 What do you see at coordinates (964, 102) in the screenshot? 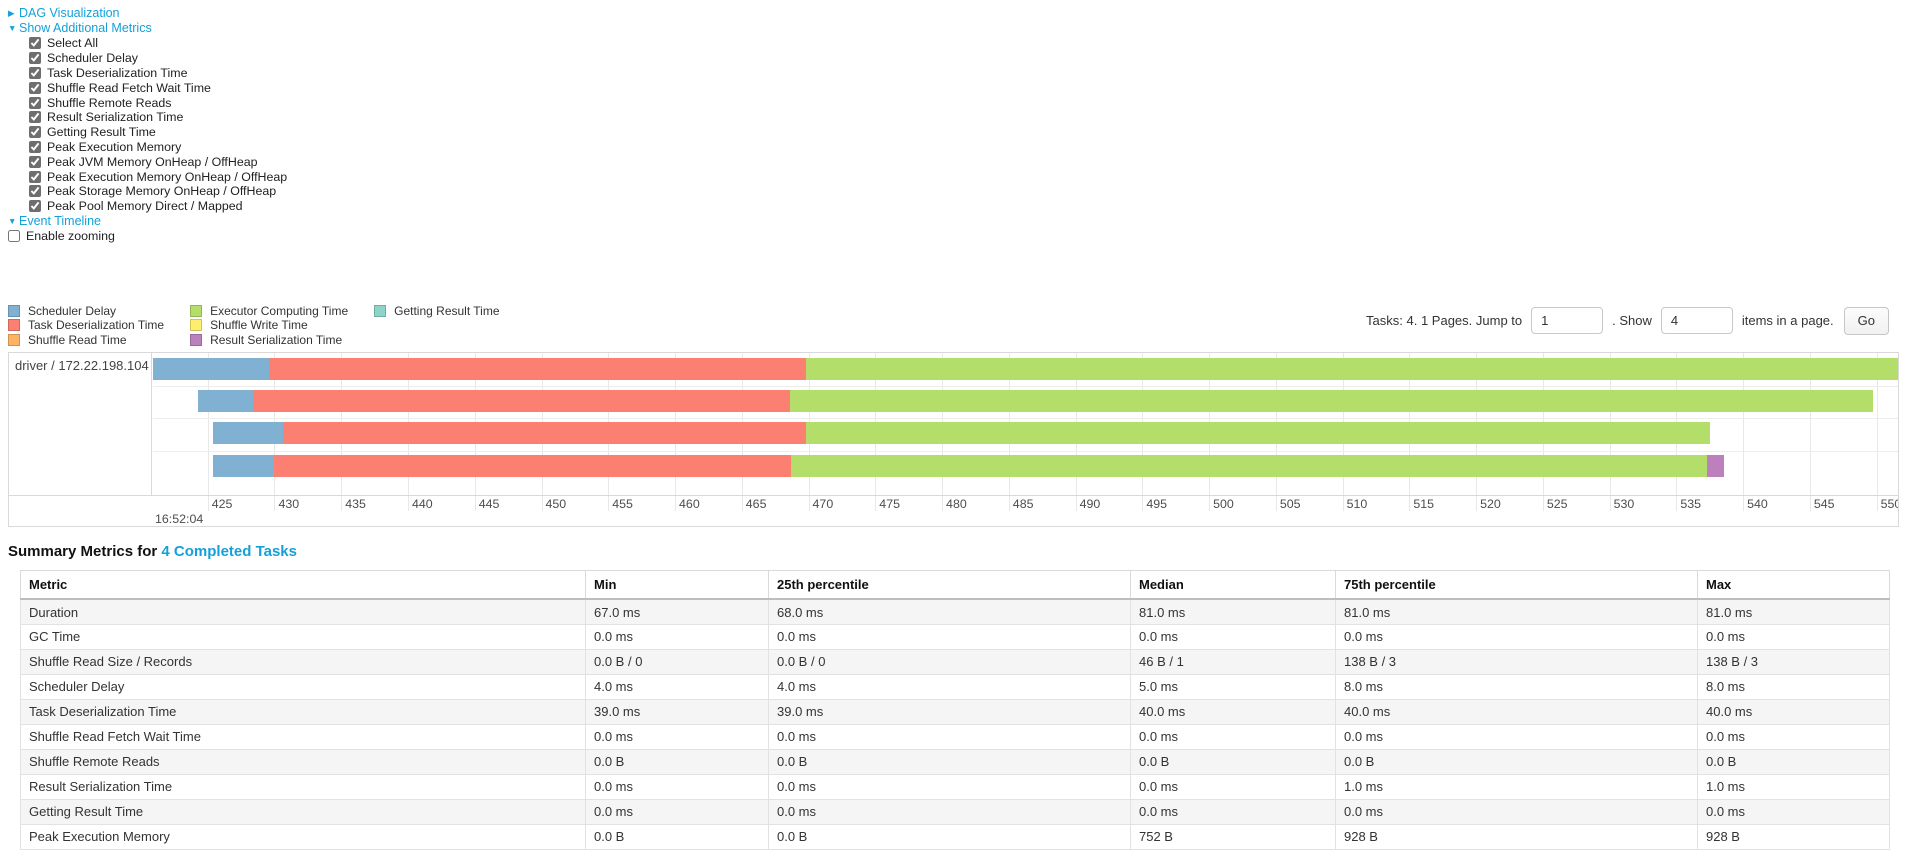
I see `metric-checkbox-item: Shuffle Remote Reads` at bounding box center [964, 102].